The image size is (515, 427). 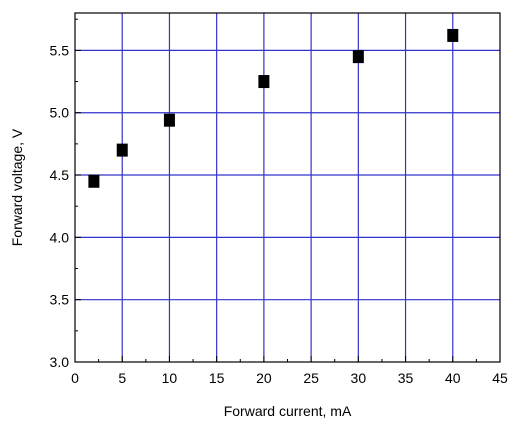 What do you see at coordinates (60, 113) in the screenshot?
I see `y-tick-label: 5.0` at bounding box center [60, 113].